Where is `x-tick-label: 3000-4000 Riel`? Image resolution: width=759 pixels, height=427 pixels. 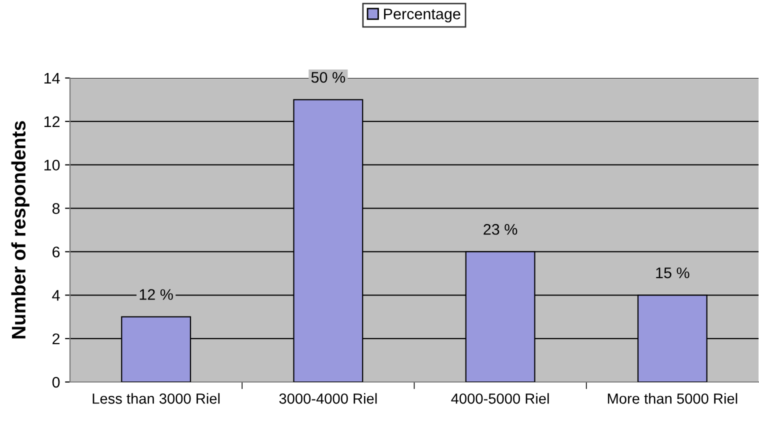
x-tick-label: 3000-4000 Riel is located at coordinates (328, 398).